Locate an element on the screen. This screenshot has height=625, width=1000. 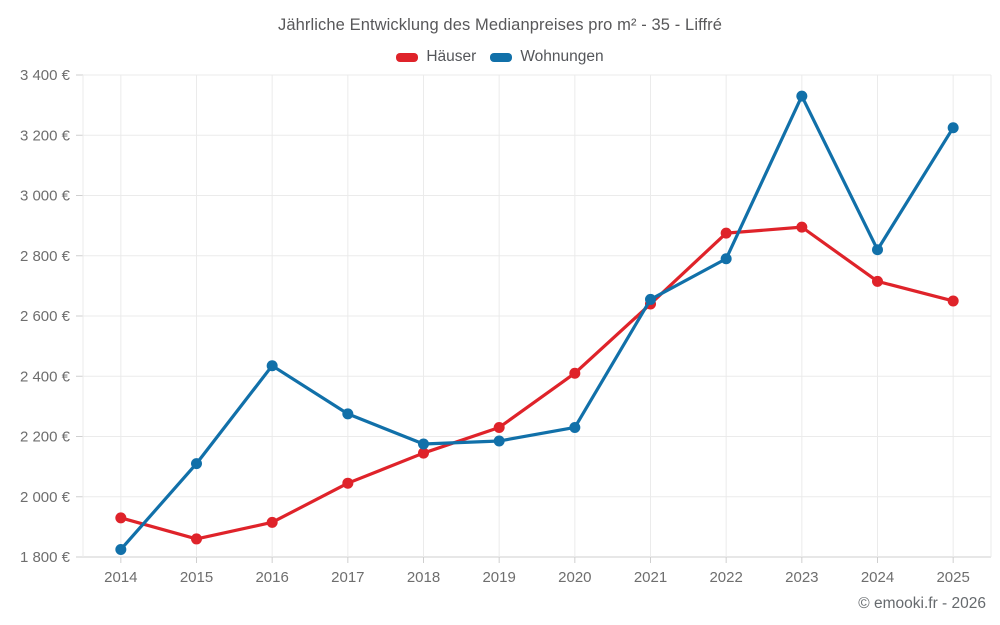
x-axis-label: 2016 is located at coordinates (271, 577).